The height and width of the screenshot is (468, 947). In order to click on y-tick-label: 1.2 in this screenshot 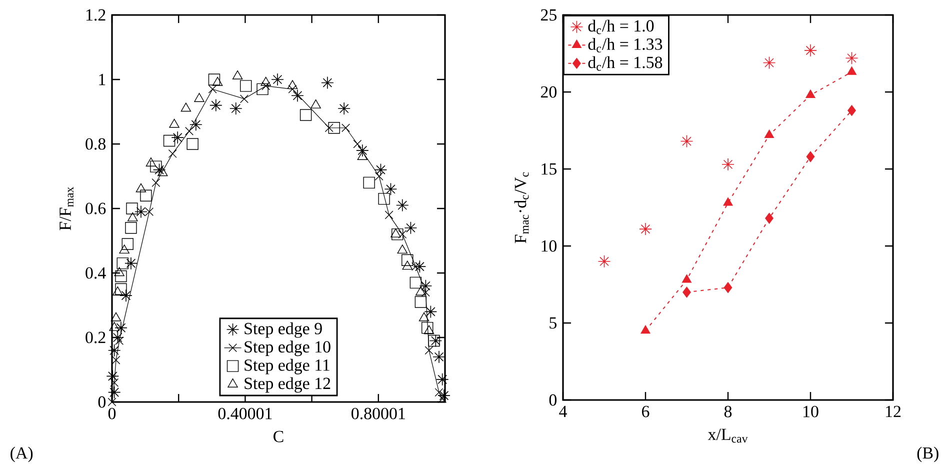, I will do `click(96, 15)`.